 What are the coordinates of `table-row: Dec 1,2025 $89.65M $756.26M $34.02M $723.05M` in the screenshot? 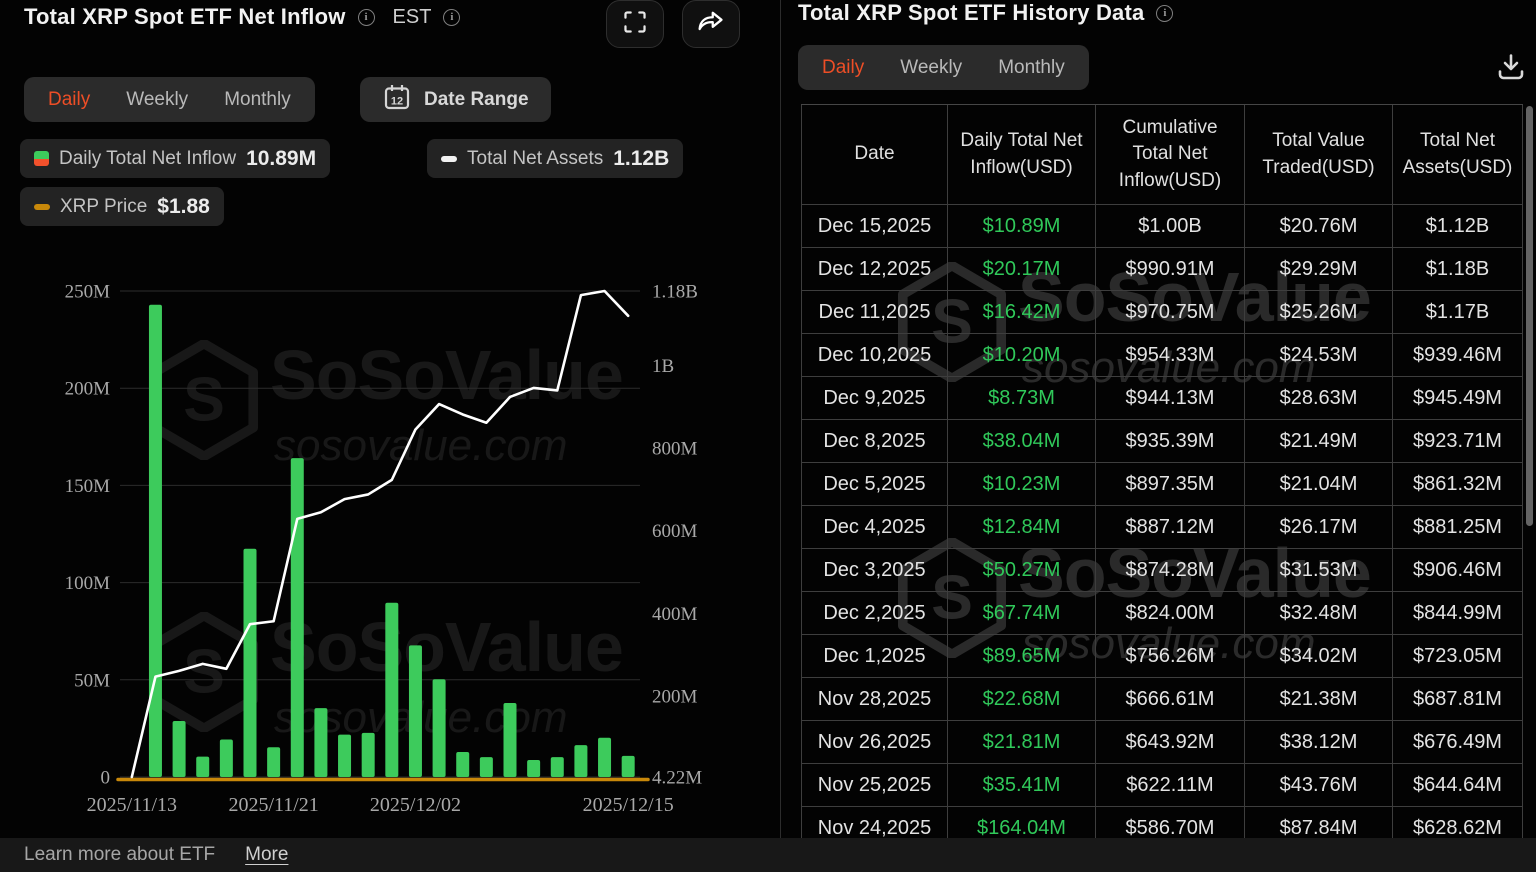 It's located at (1162, 656).